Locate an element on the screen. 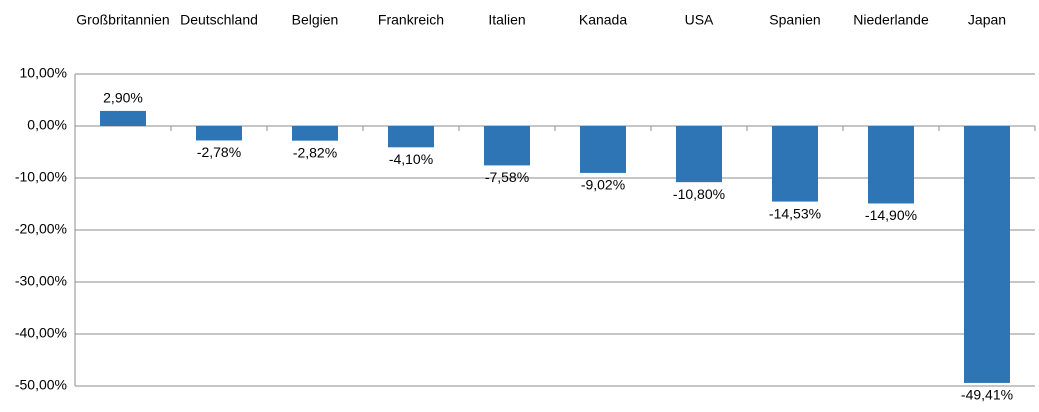  data-label: -4,10% is located at coordinates (411, 159).